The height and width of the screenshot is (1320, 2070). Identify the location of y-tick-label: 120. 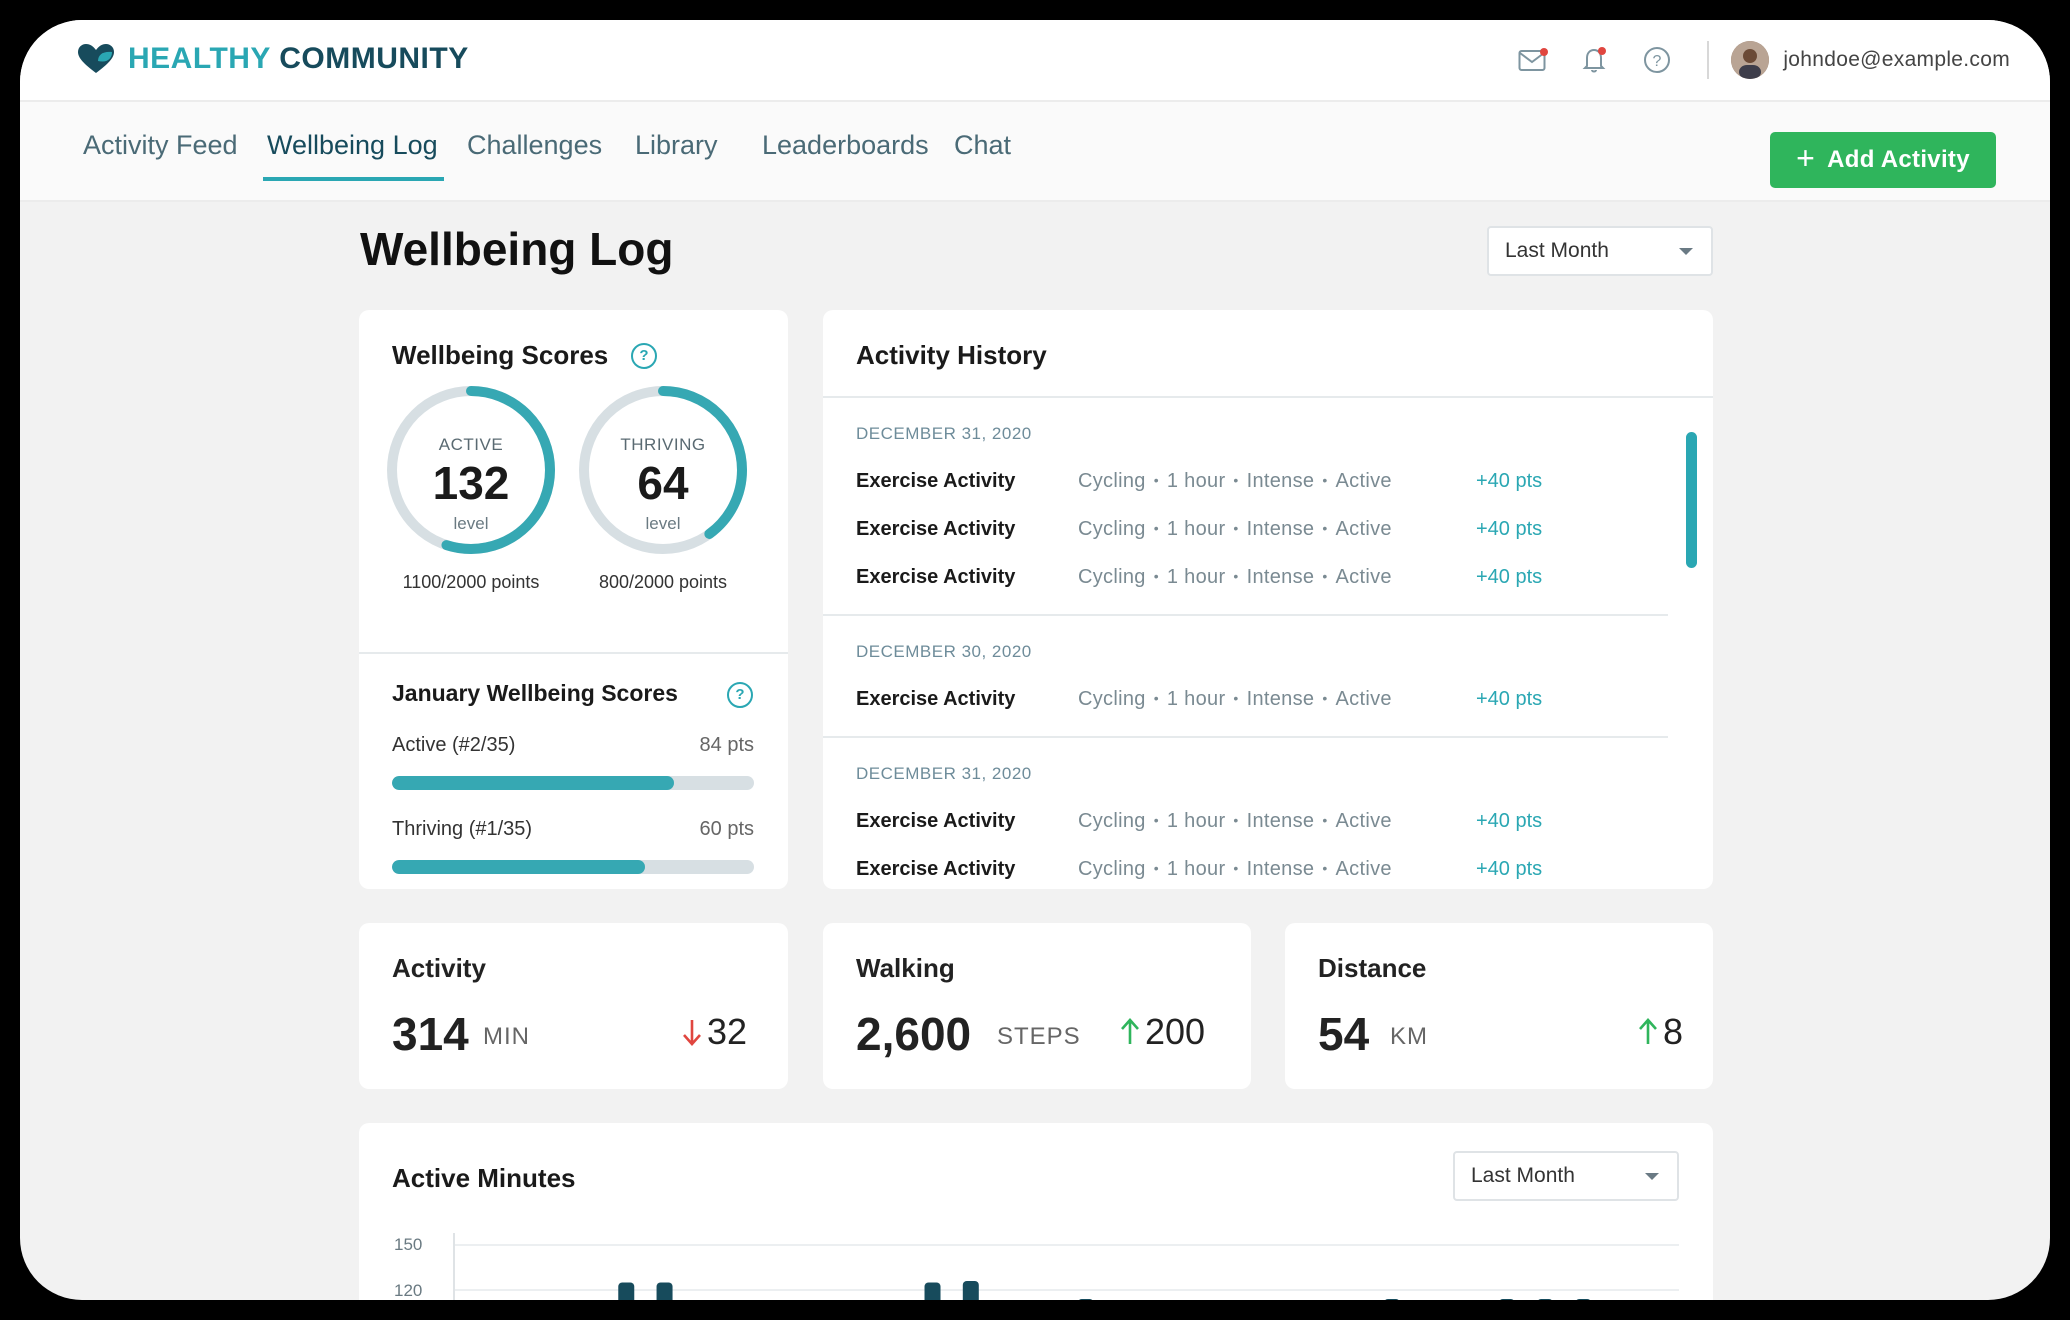
(408, 1290).